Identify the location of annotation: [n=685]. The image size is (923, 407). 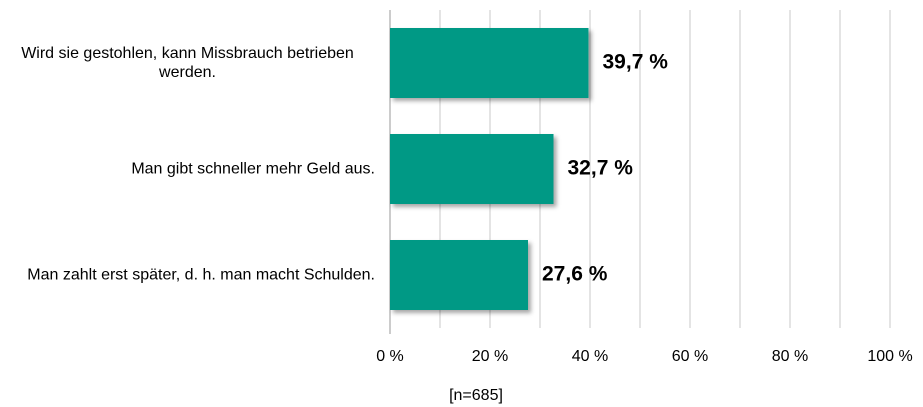
(476, 395).